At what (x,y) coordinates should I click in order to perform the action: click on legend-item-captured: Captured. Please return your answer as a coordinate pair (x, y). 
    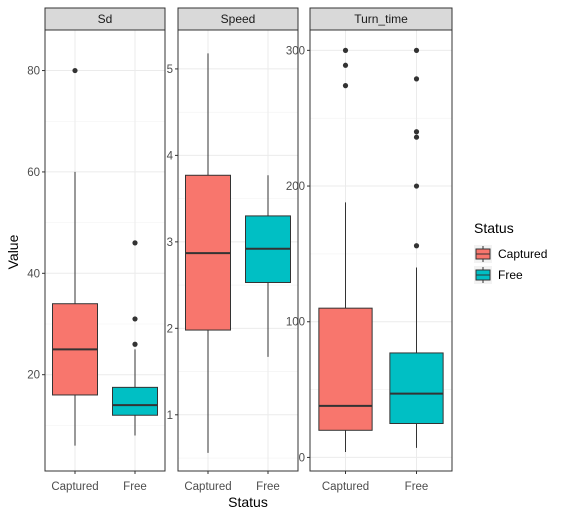
    Looking at the image, I should click on (510, 254).